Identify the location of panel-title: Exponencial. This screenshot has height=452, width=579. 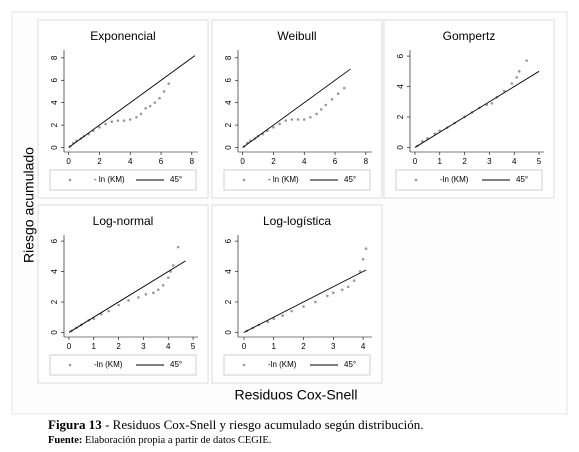
(122, 36).